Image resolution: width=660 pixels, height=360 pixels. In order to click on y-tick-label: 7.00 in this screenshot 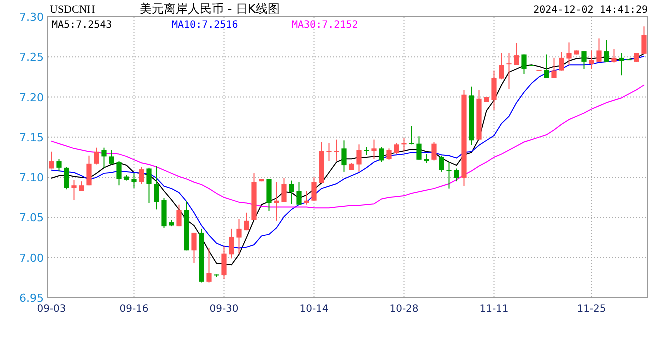, I will do `click(32, 258)`.